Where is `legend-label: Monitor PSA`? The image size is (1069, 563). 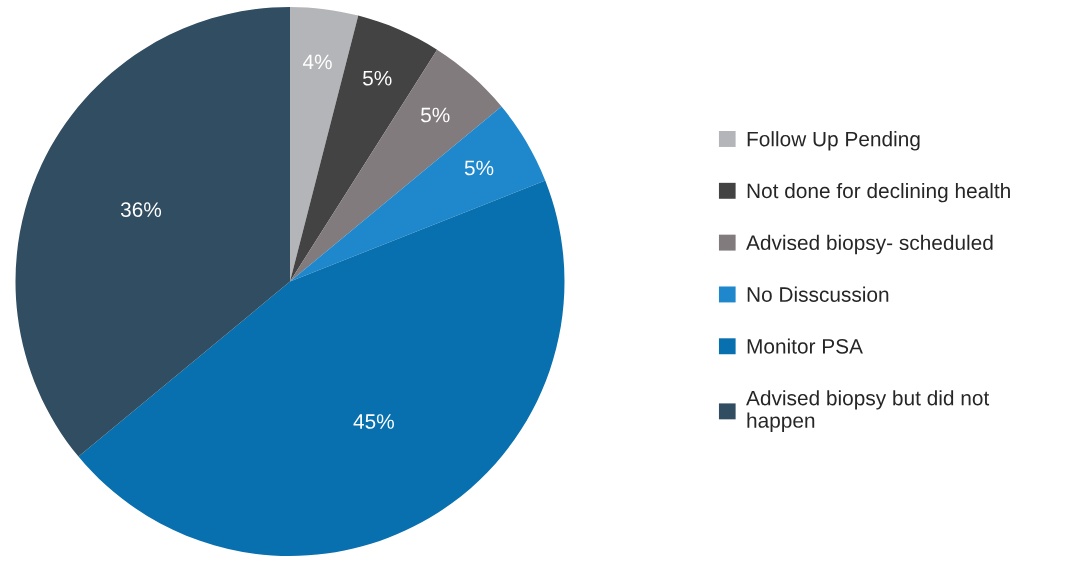 legend-label: Monitor PSA is located at coordinates (805, 346).